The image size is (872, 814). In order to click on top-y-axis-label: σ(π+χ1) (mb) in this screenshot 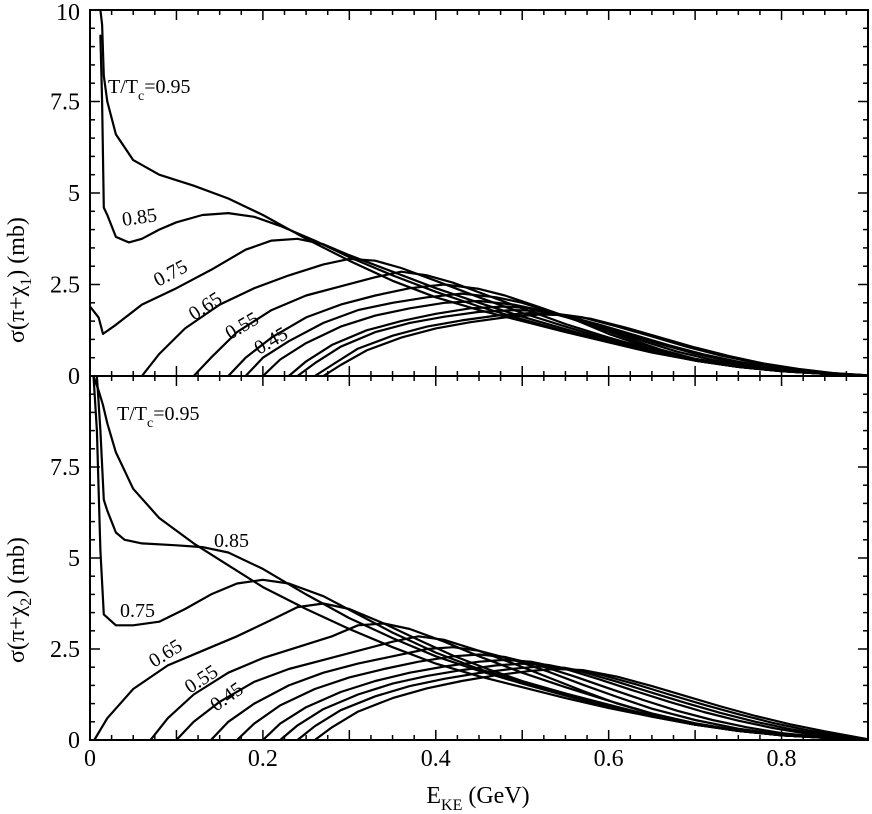, I will do `click(19, 280)`.